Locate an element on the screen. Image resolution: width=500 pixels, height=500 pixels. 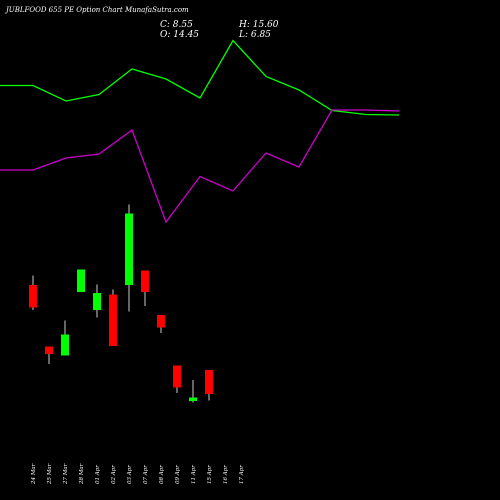
close-value: C: 8.55 is located at coordinates (176, 25).